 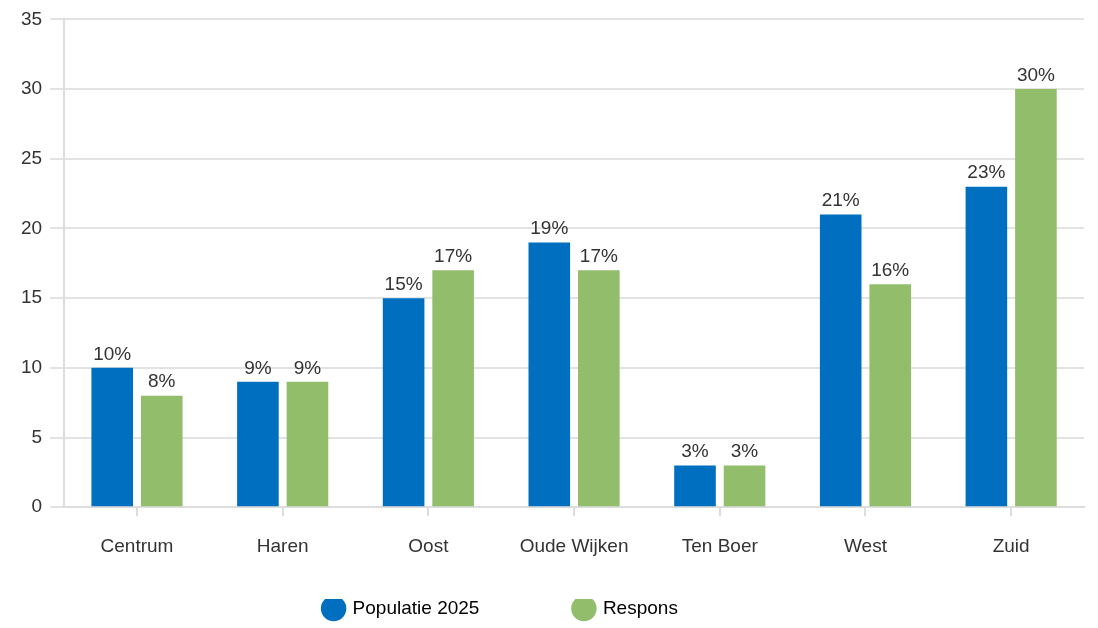 I want to click on x-tick-label: Ten Boer, so click(x=720, y=545).